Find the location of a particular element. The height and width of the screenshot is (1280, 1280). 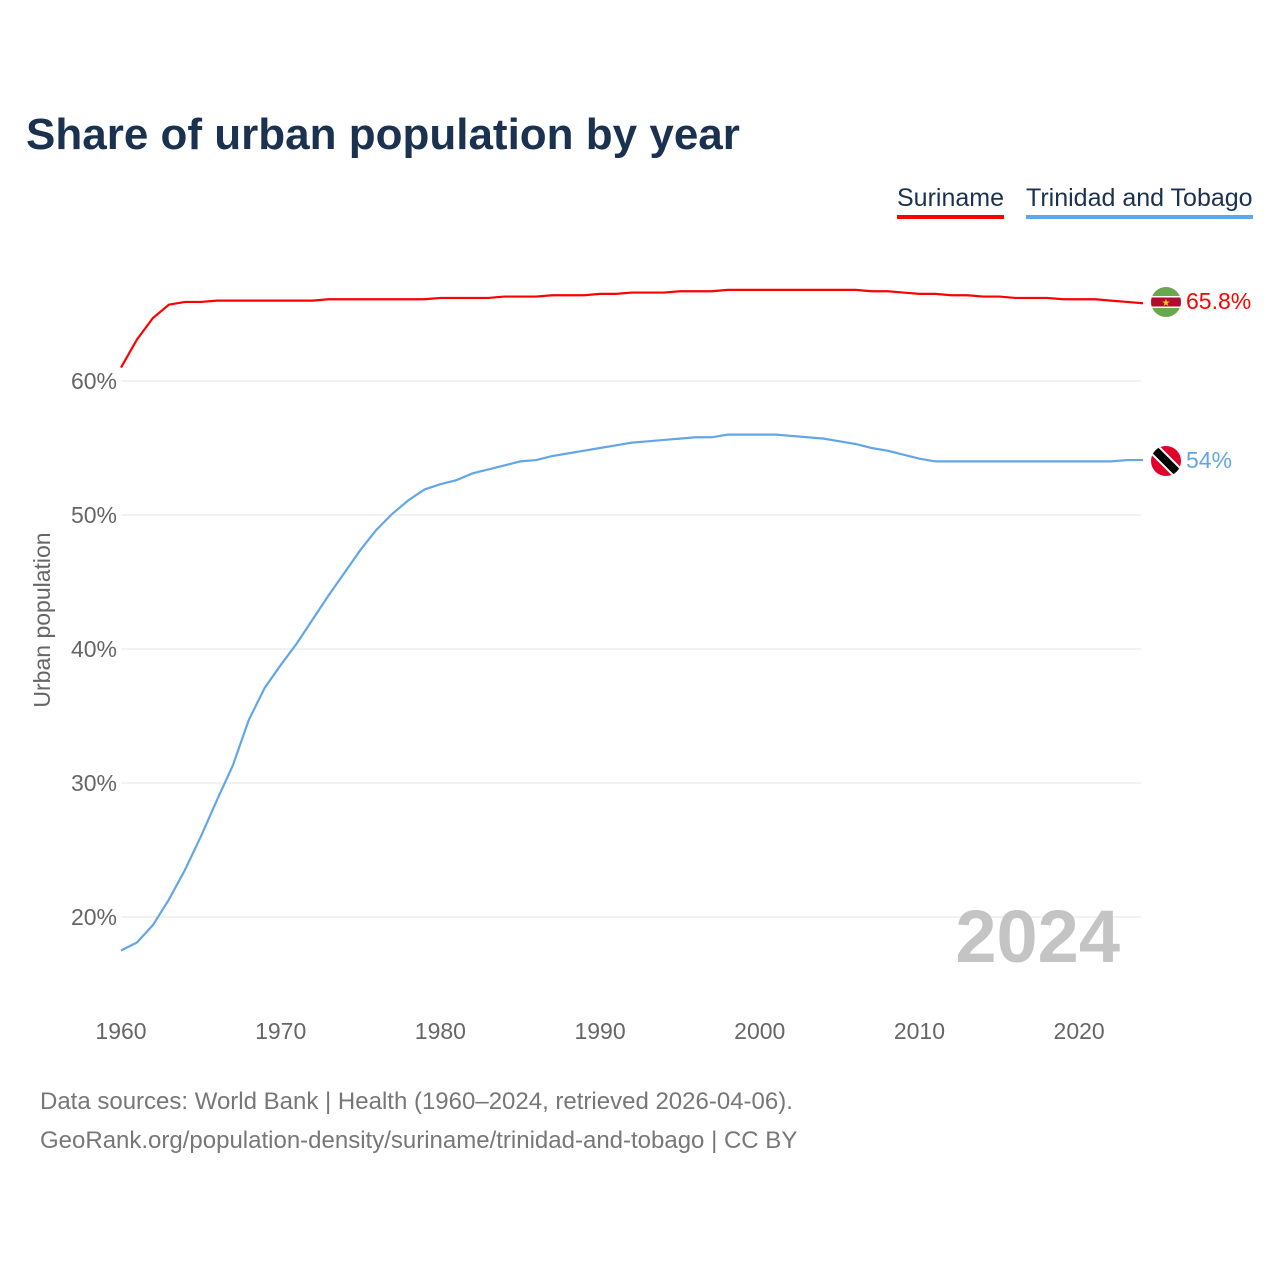

y-tick-label: 60% is located at coordinates (94, 381).